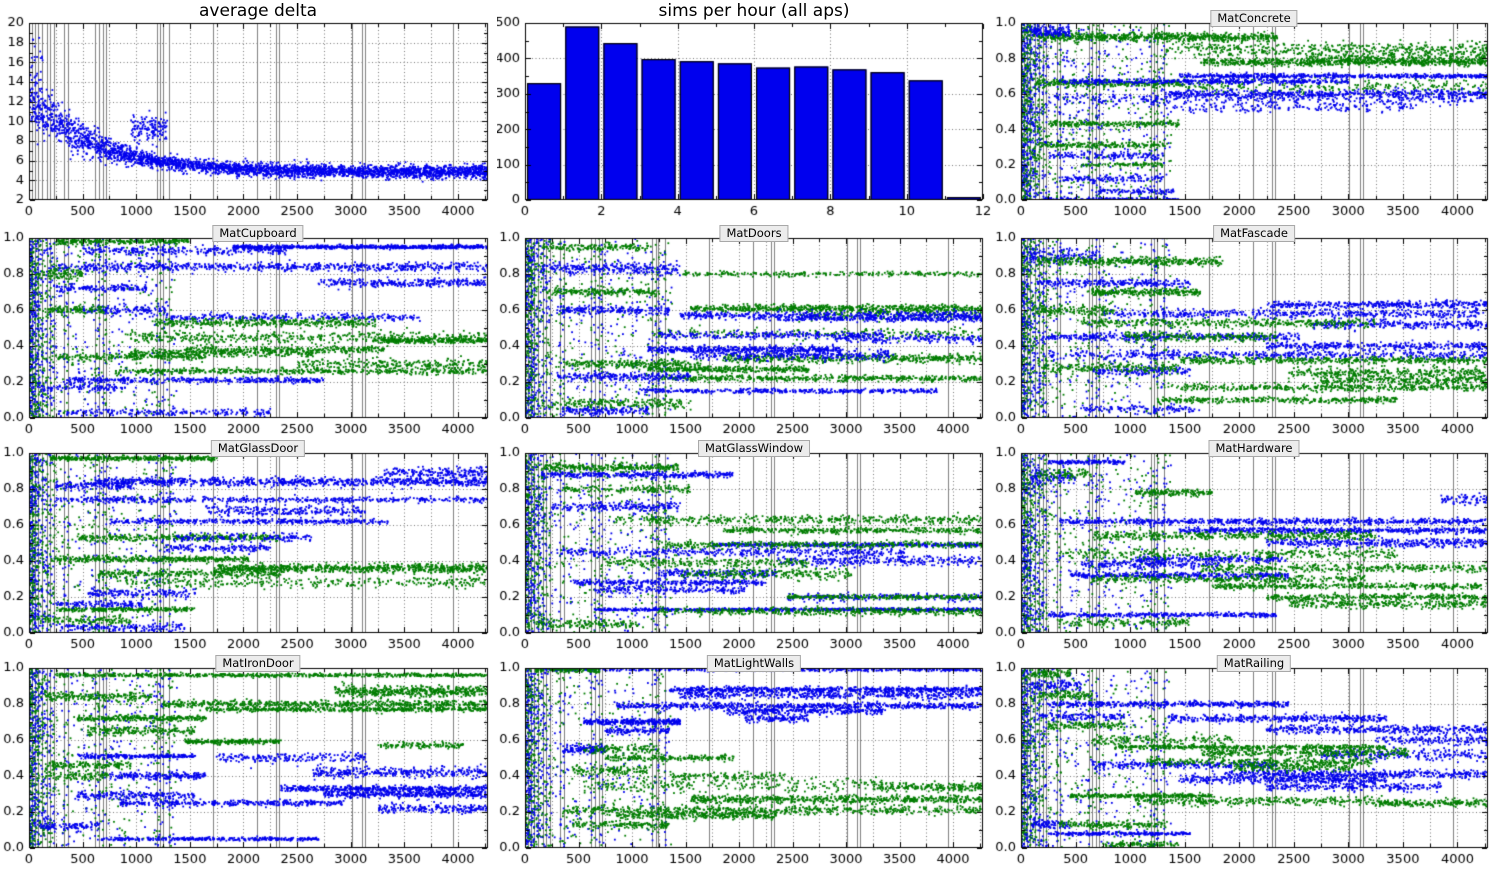 The image size is (1492, 870). I want to click on plot-matfascade: MatFascade, so click(1242, 334).